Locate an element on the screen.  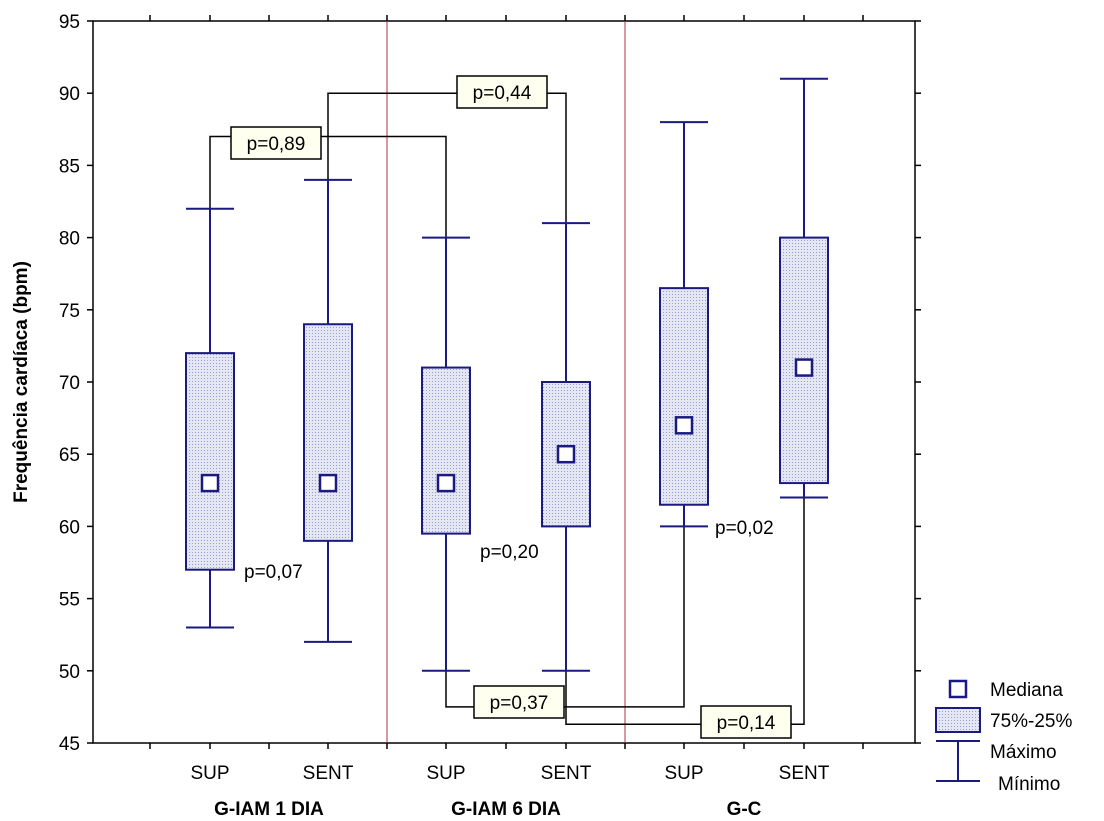
group-label: G-IAM 1 DIA is located at coordinates (269, 809).